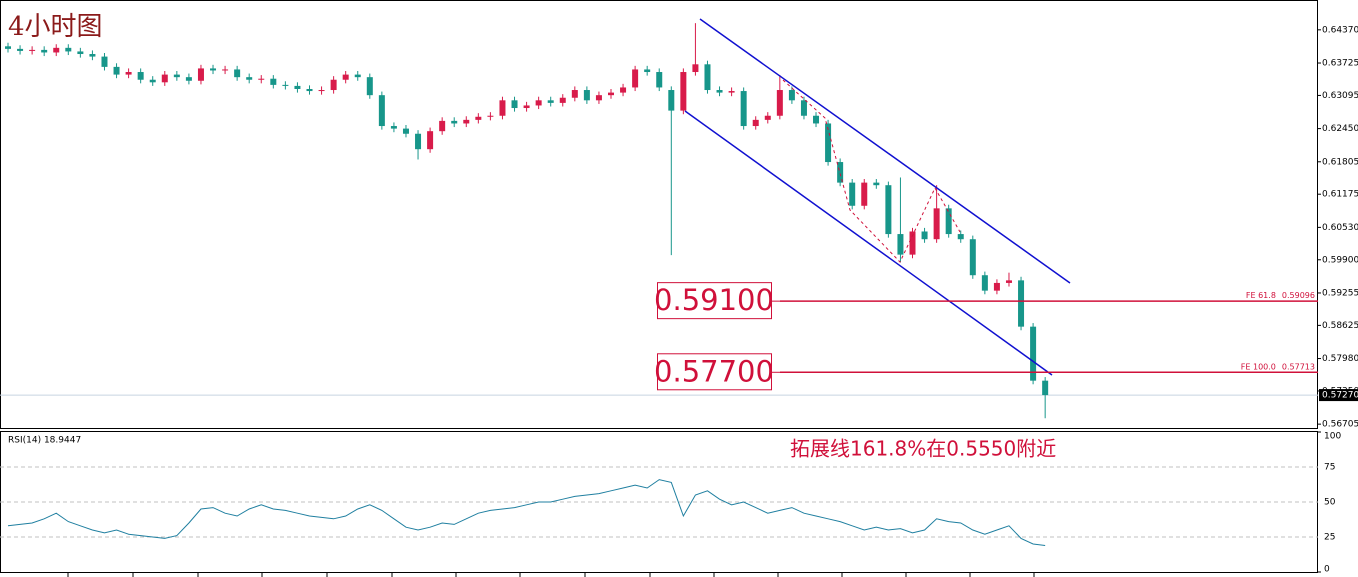 Image resolution: width=1358 pixels, height=577 pixels. I want to click on zigzag, so click(871, 171).